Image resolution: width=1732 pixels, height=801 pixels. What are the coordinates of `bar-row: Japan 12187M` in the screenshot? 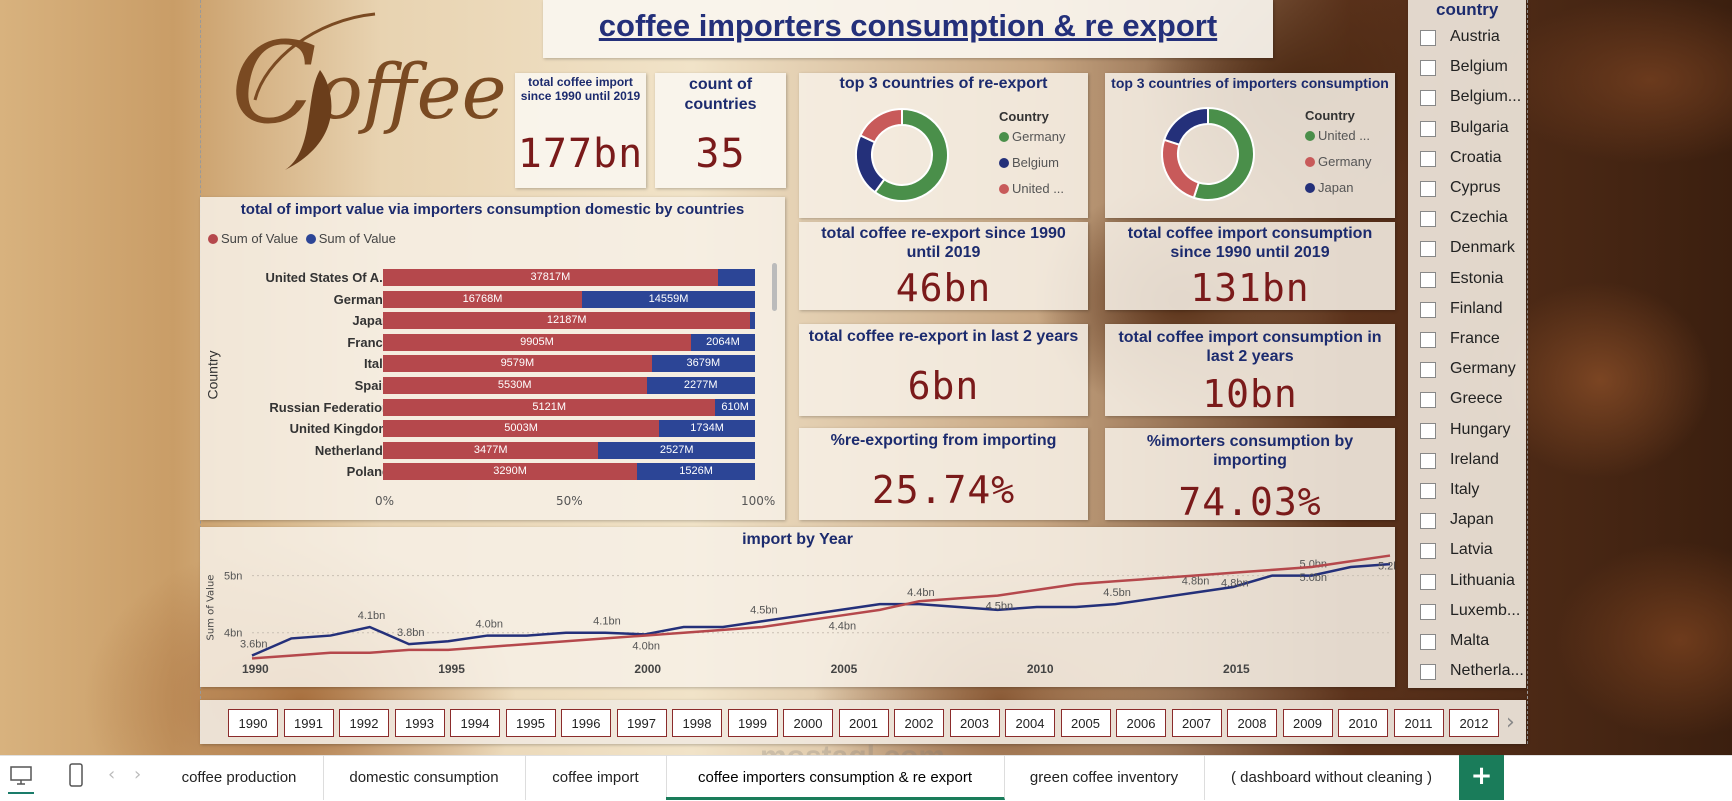 It's located at (500, 321).